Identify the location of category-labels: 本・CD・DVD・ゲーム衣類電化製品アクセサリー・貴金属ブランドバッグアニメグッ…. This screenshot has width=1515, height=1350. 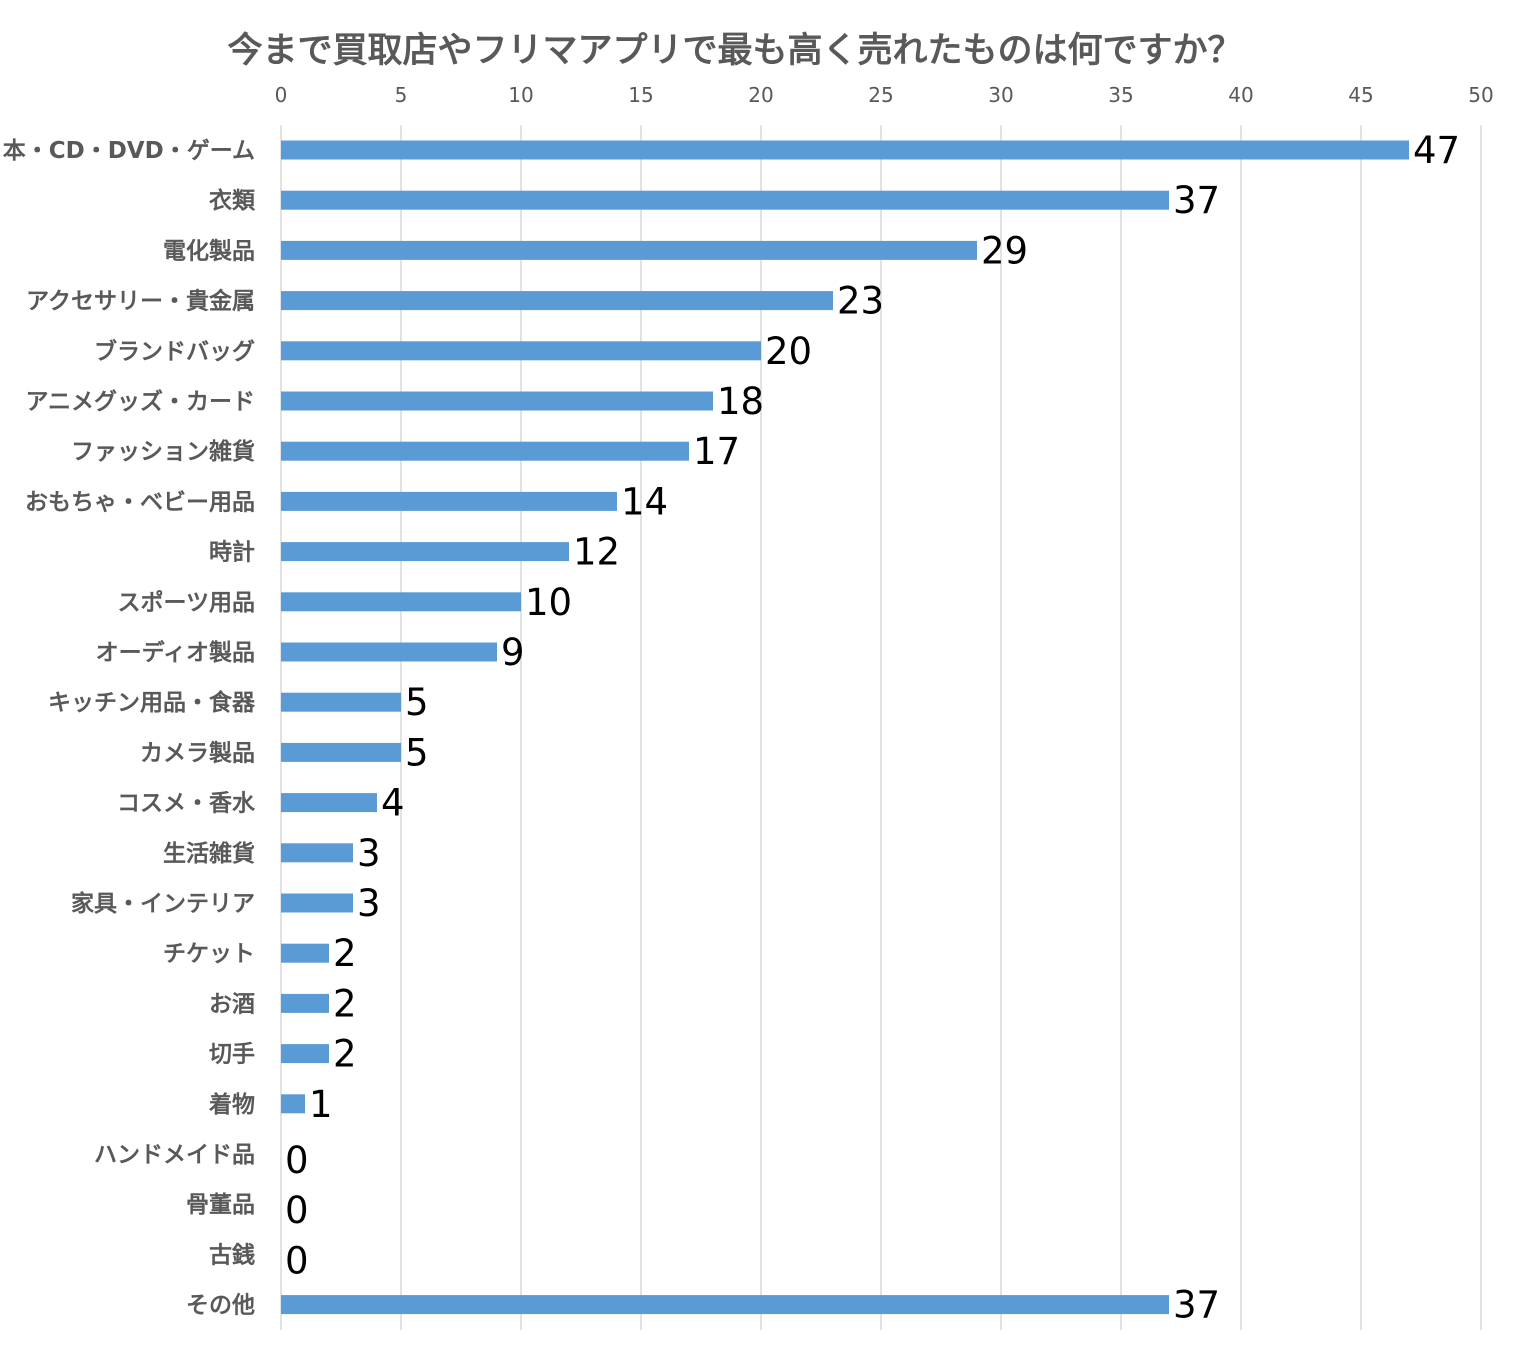
(129, 728).